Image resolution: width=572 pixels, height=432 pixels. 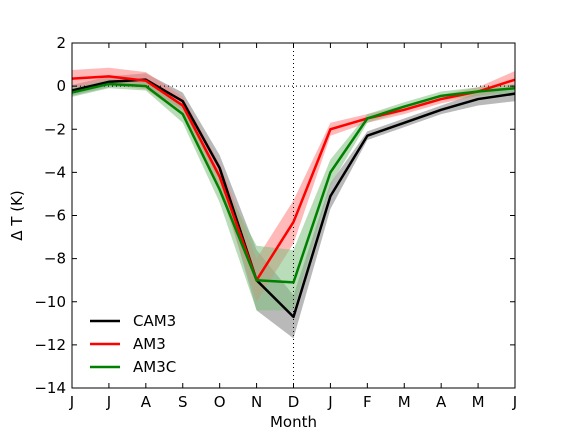 What do you see at coordinates (220, 402) in the screenshot?
I see `x-tick-label: O` at bounding box center [220, 402].